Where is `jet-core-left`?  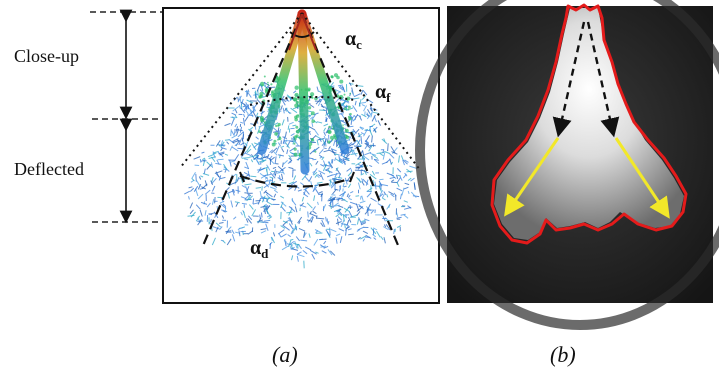 jet-core-left is located at coordinates (282, 82).